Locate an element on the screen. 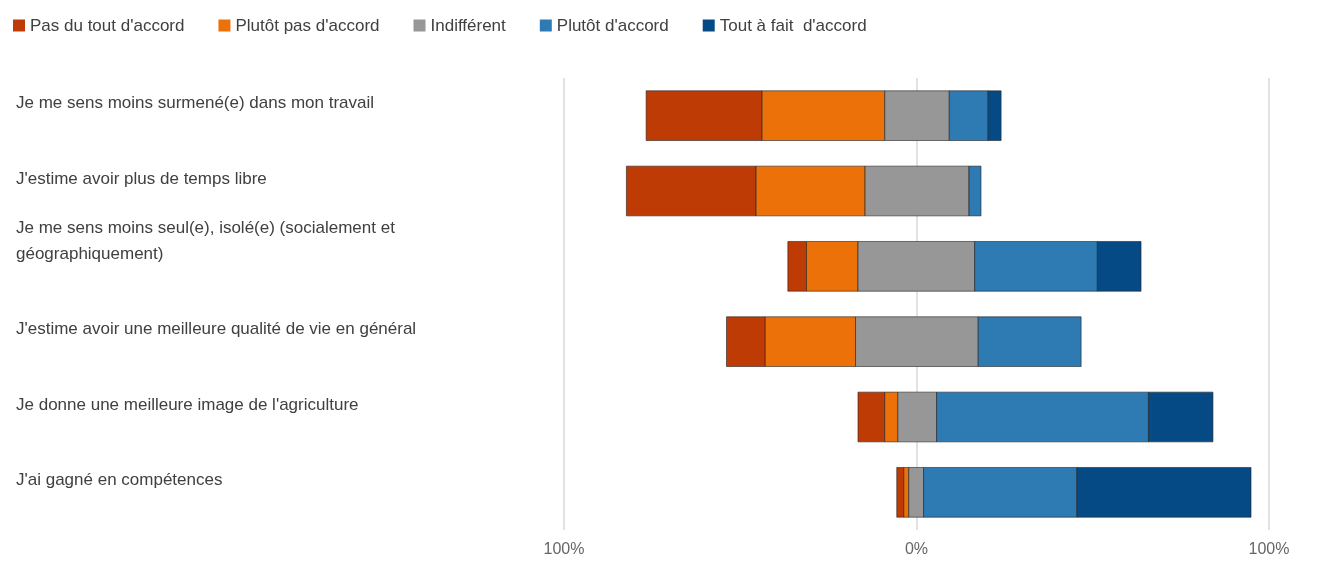 This screenshot has height=574, width=1320. y-tick-label: Je me sens moins seul(e), isolé(e) (socialement et géographiquement) is located at coordinates (208, 240).